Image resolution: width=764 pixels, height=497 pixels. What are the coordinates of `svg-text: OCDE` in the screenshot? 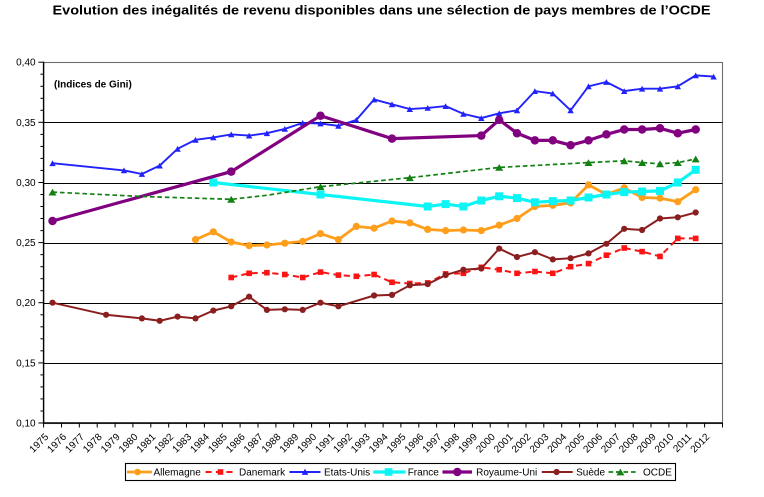 It's located at (657, 473).